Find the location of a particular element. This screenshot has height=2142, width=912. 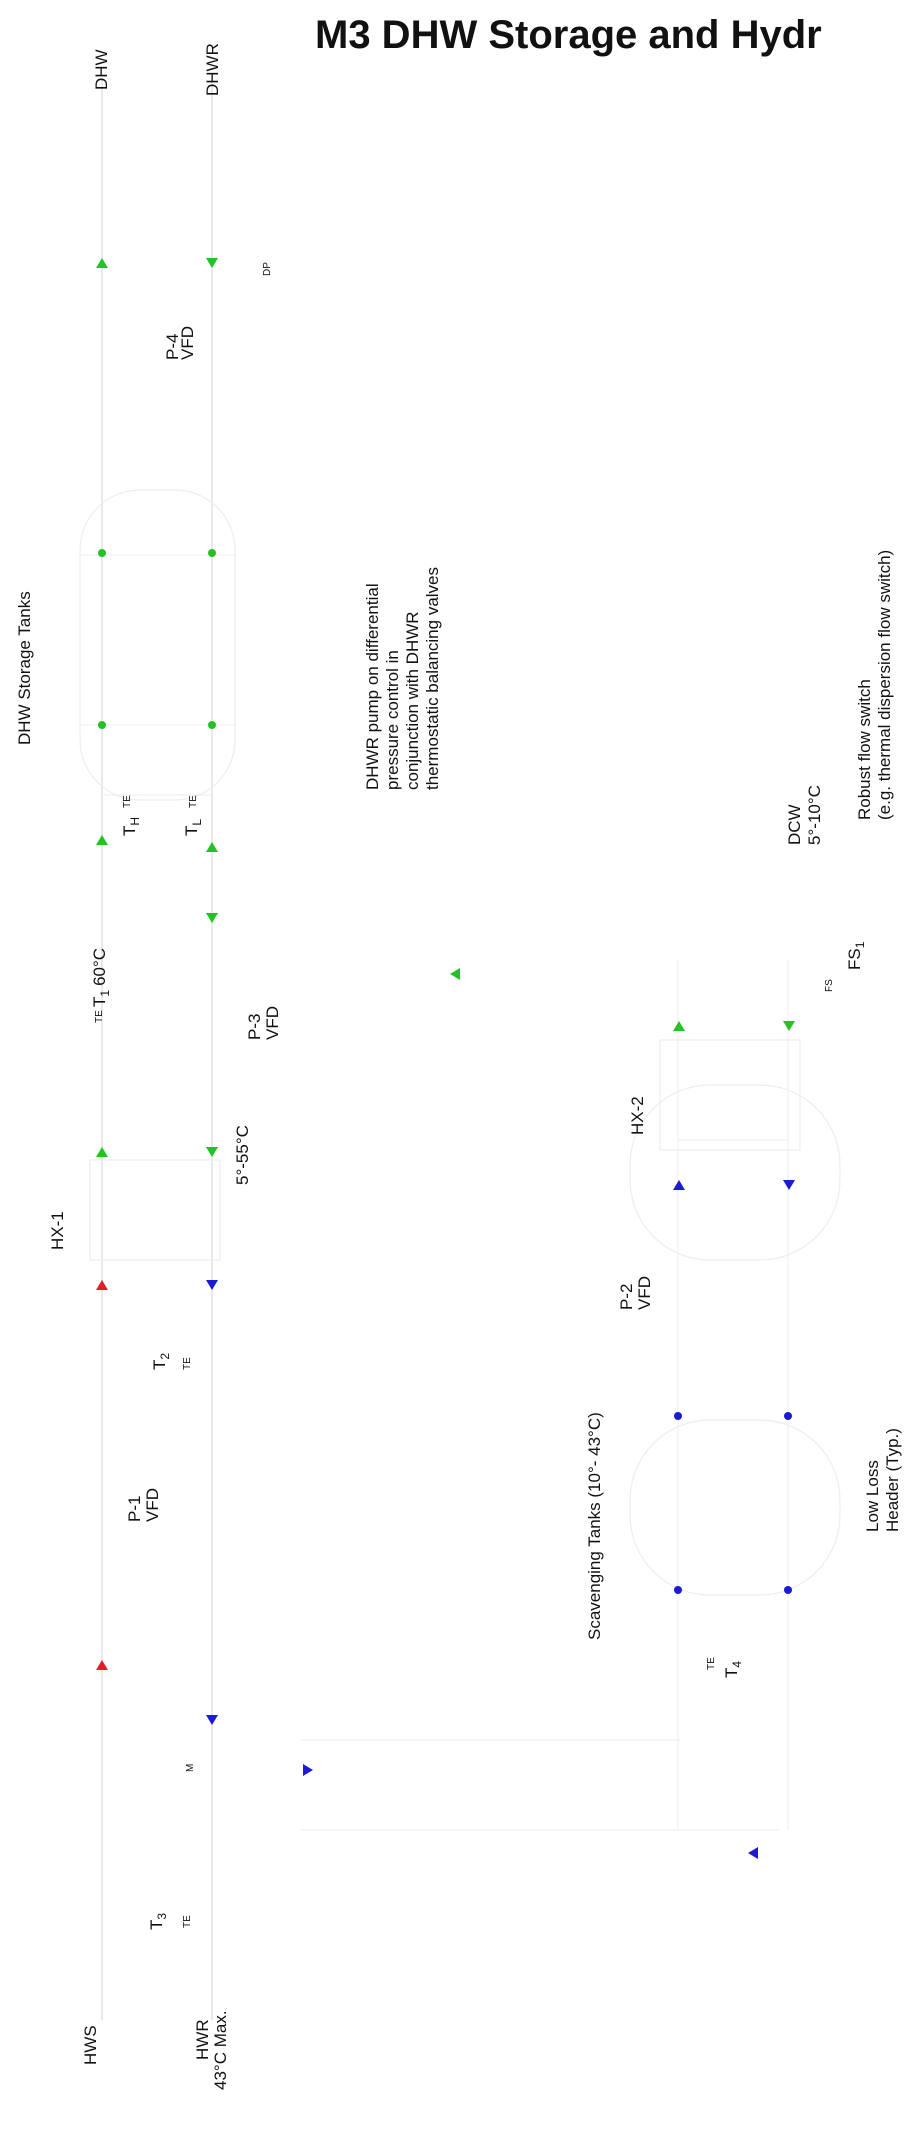

hws-label: HWS is located at coordinates (90, 2045).